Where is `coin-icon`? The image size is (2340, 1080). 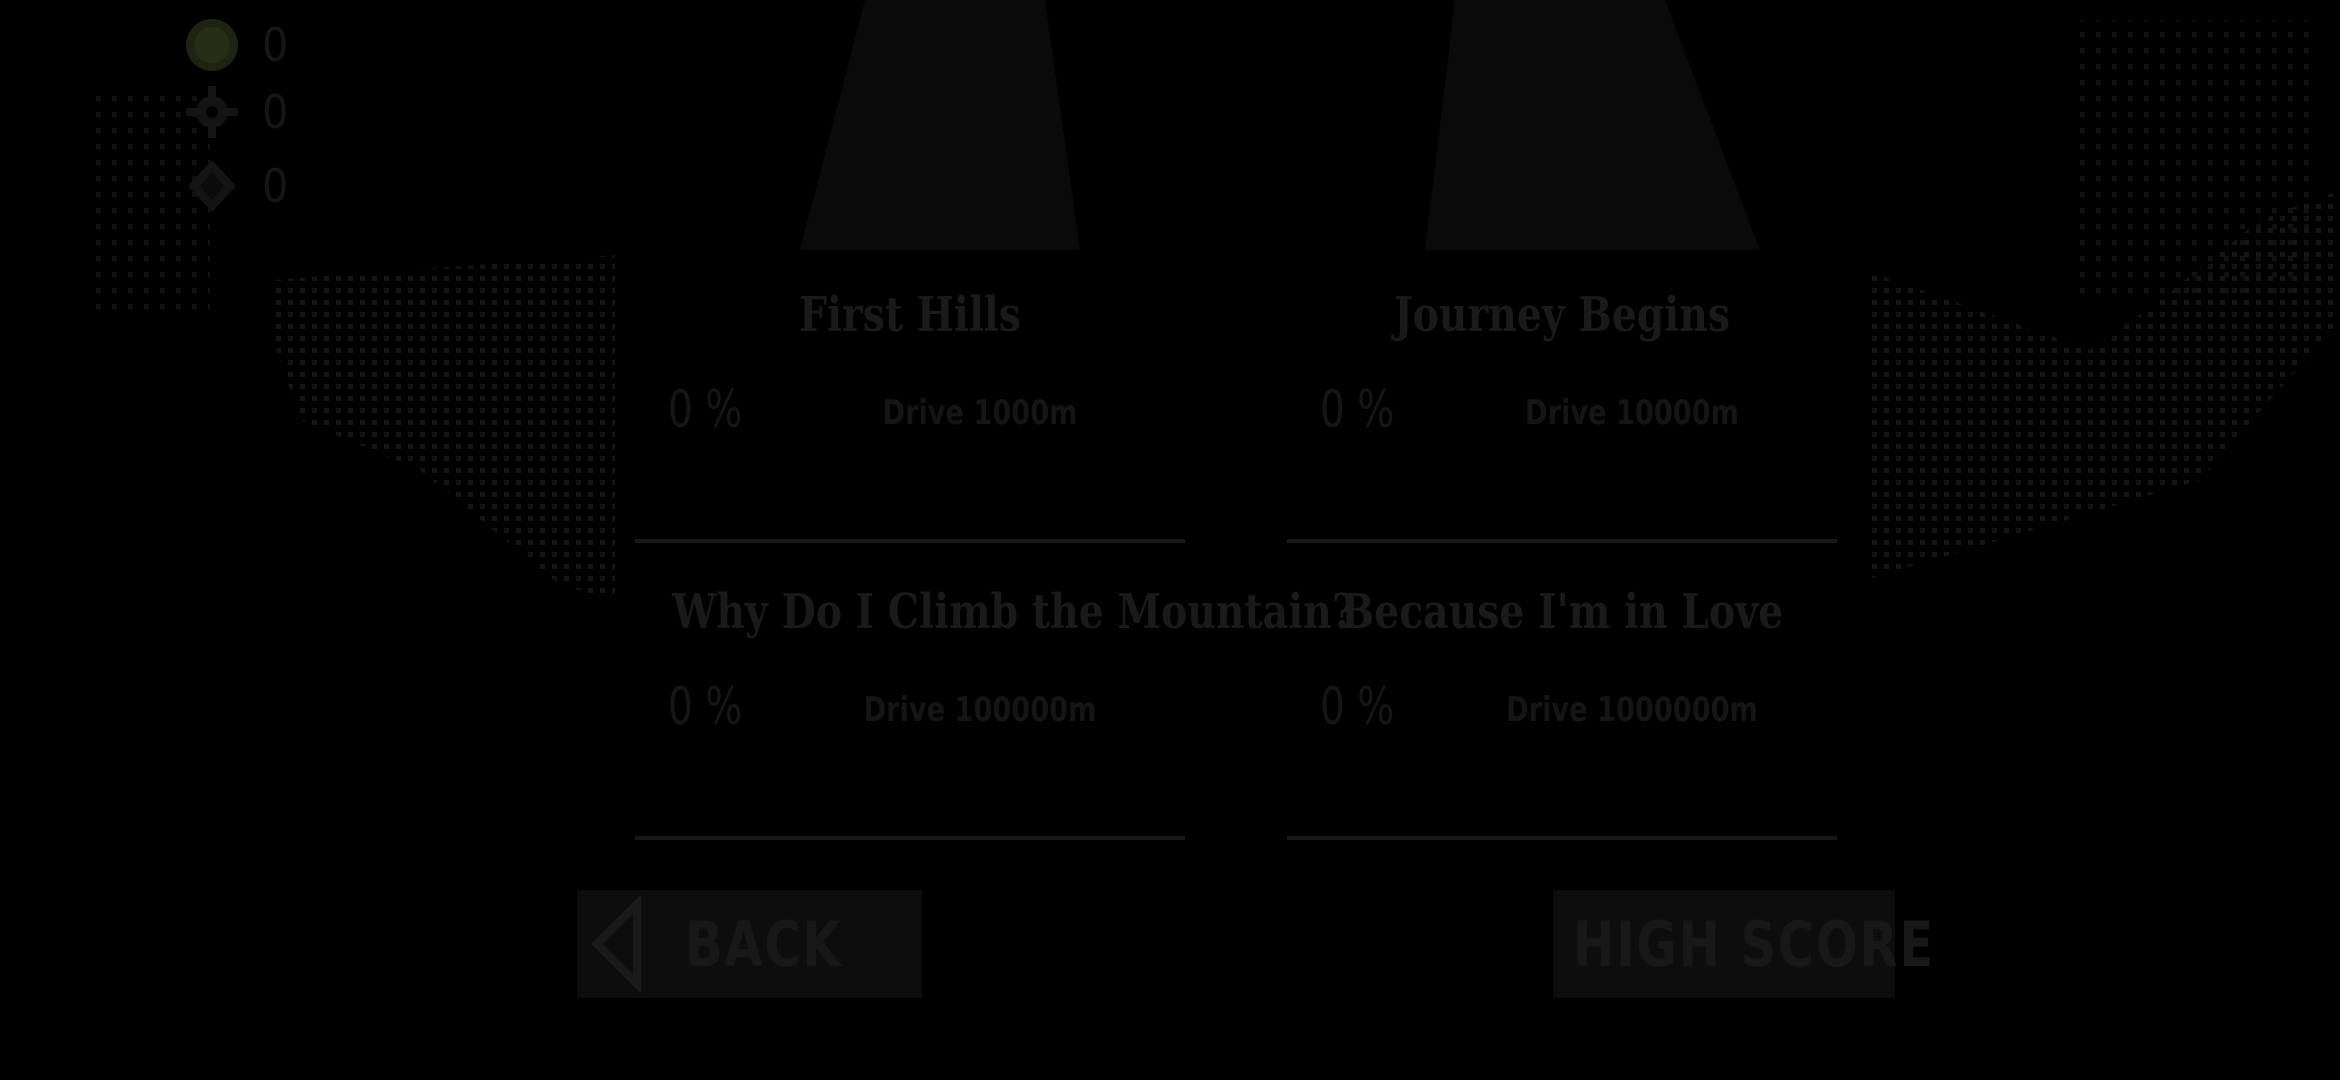 coin-icon is located at coordinates (212, 45).